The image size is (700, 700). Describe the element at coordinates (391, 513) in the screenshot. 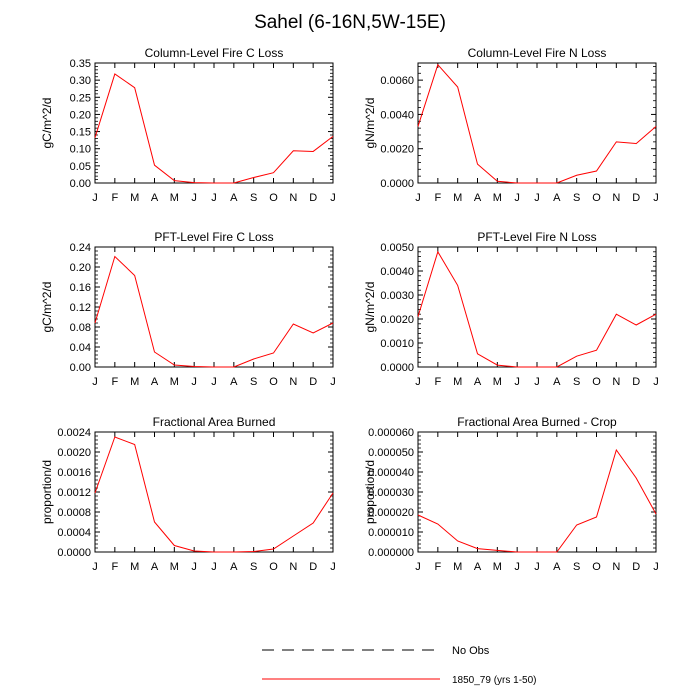

I see `y-tick-label: 0.000020` at that location.